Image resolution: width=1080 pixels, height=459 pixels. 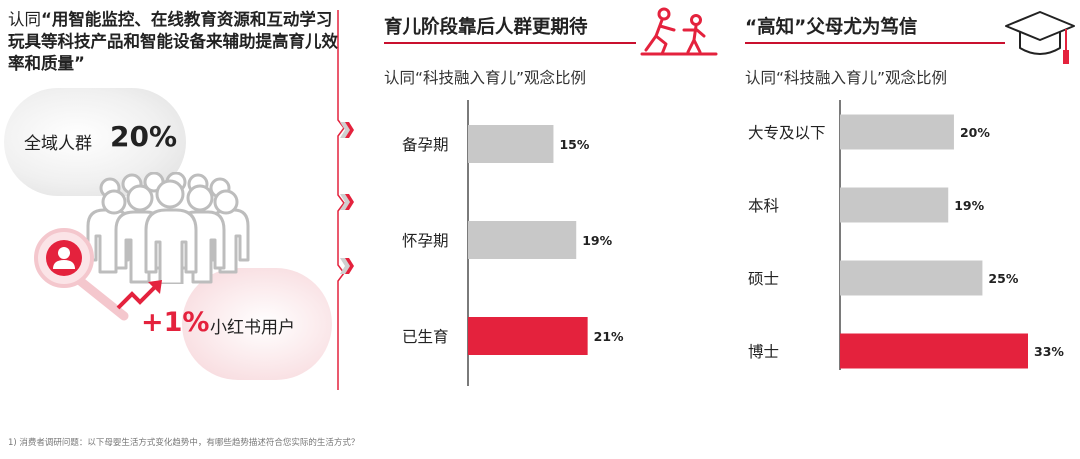 What do you see at coordinates (511, 144) in the screenshot?
I see `bar-备孕期` at bounding box center [511, 144].